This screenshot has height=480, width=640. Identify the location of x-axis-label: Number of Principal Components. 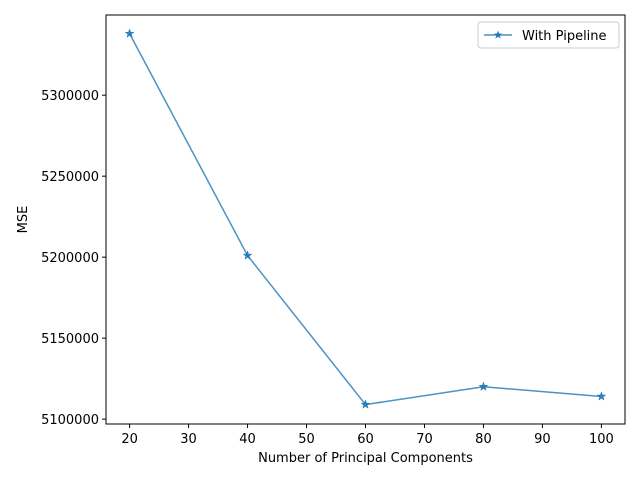
(365, 458).